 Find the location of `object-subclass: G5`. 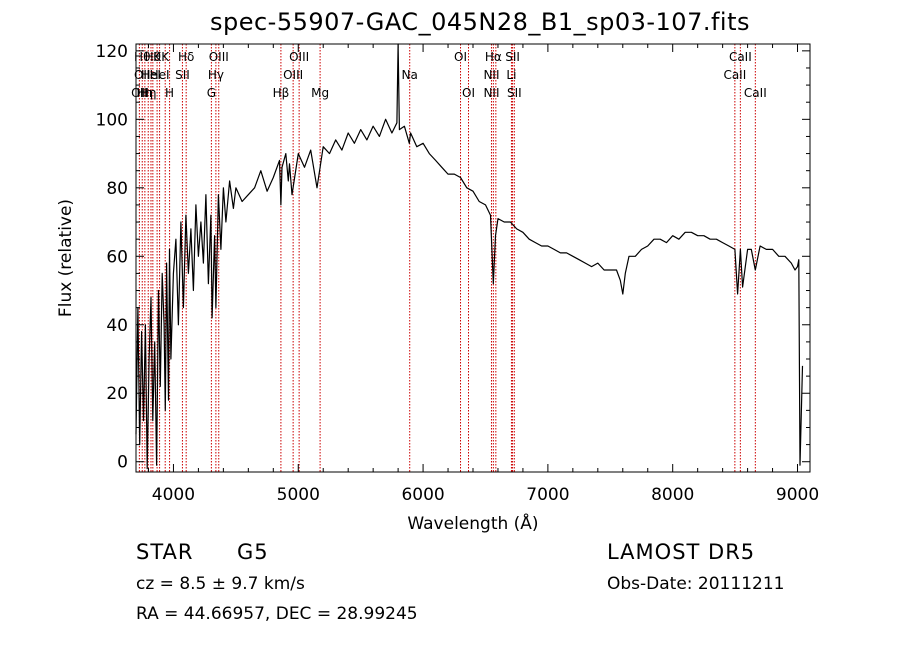

object-subclass: G5 is located at coordinates (253, 552).